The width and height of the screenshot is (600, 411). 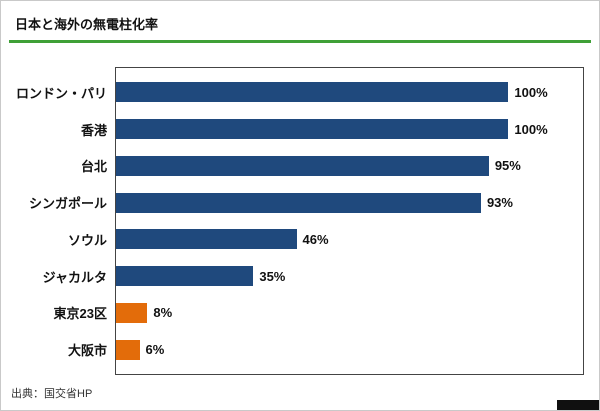 I want to click on corner-artifact, so click(x=578, y=405).